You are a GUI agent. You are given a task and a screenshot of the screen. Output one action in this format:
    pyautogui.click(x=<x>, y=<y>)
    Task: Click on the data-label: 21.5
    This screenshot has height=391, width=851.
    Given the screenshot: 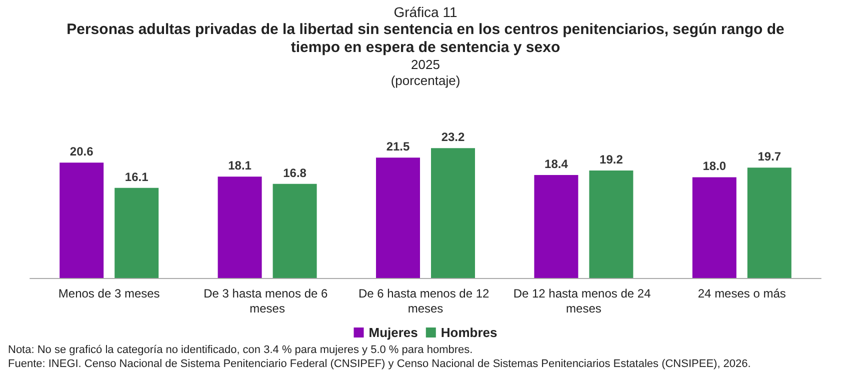 What is the action you would take?
    pyautogui.click(x=398, y=147)
    